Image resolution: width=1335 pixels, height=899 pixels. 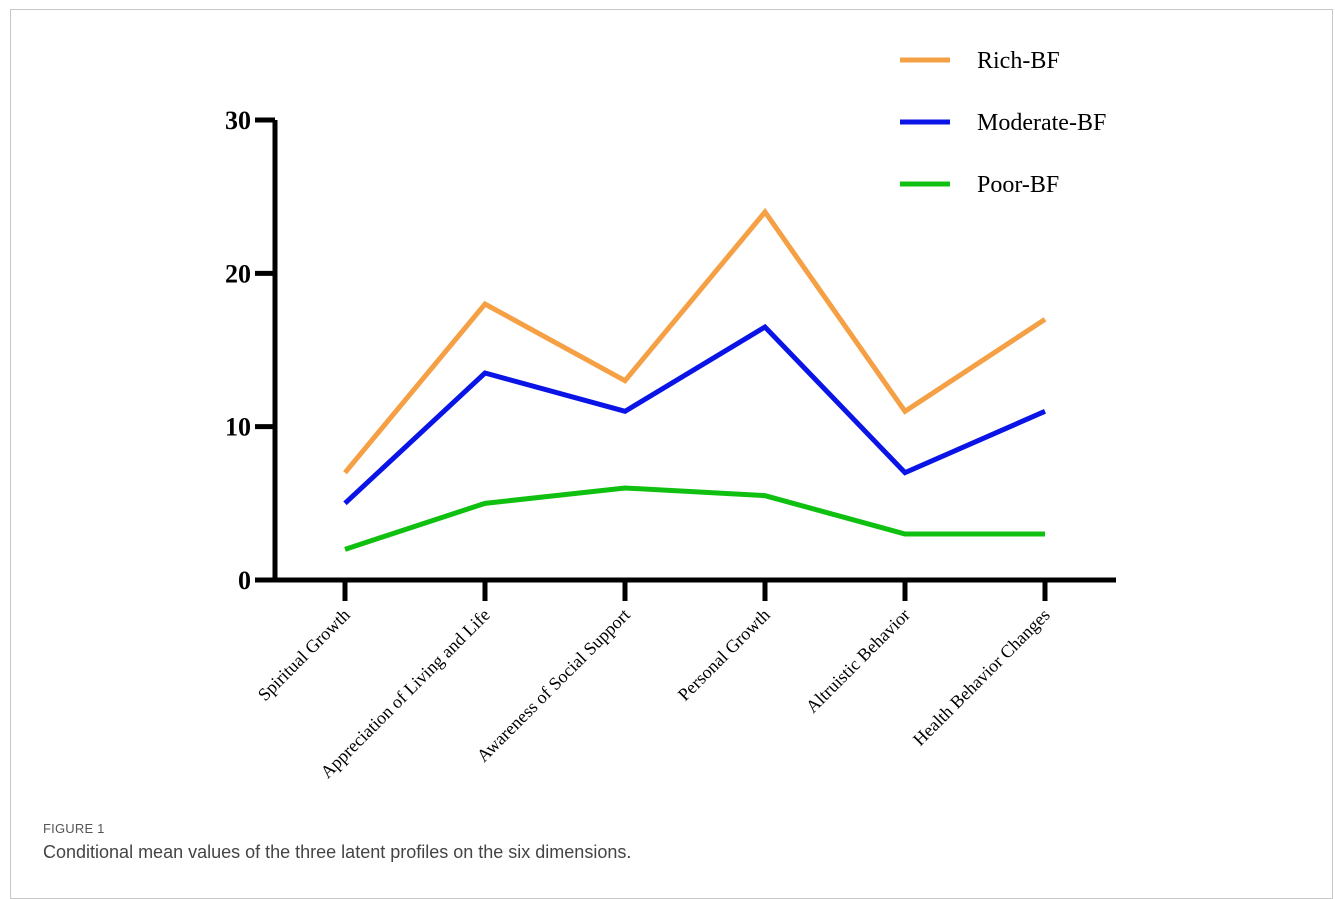 I want to click on legend-label: Rich-BF, so click(x=1018, y=61).